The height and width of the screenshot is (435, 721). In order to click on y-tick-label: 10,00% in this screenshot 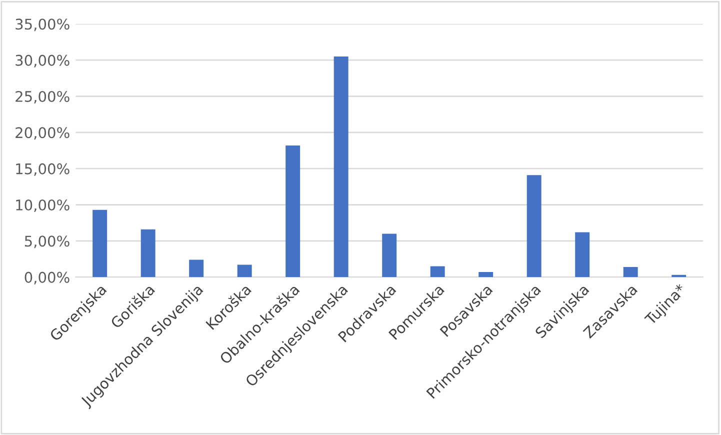, I will do `click(43, 205)`.